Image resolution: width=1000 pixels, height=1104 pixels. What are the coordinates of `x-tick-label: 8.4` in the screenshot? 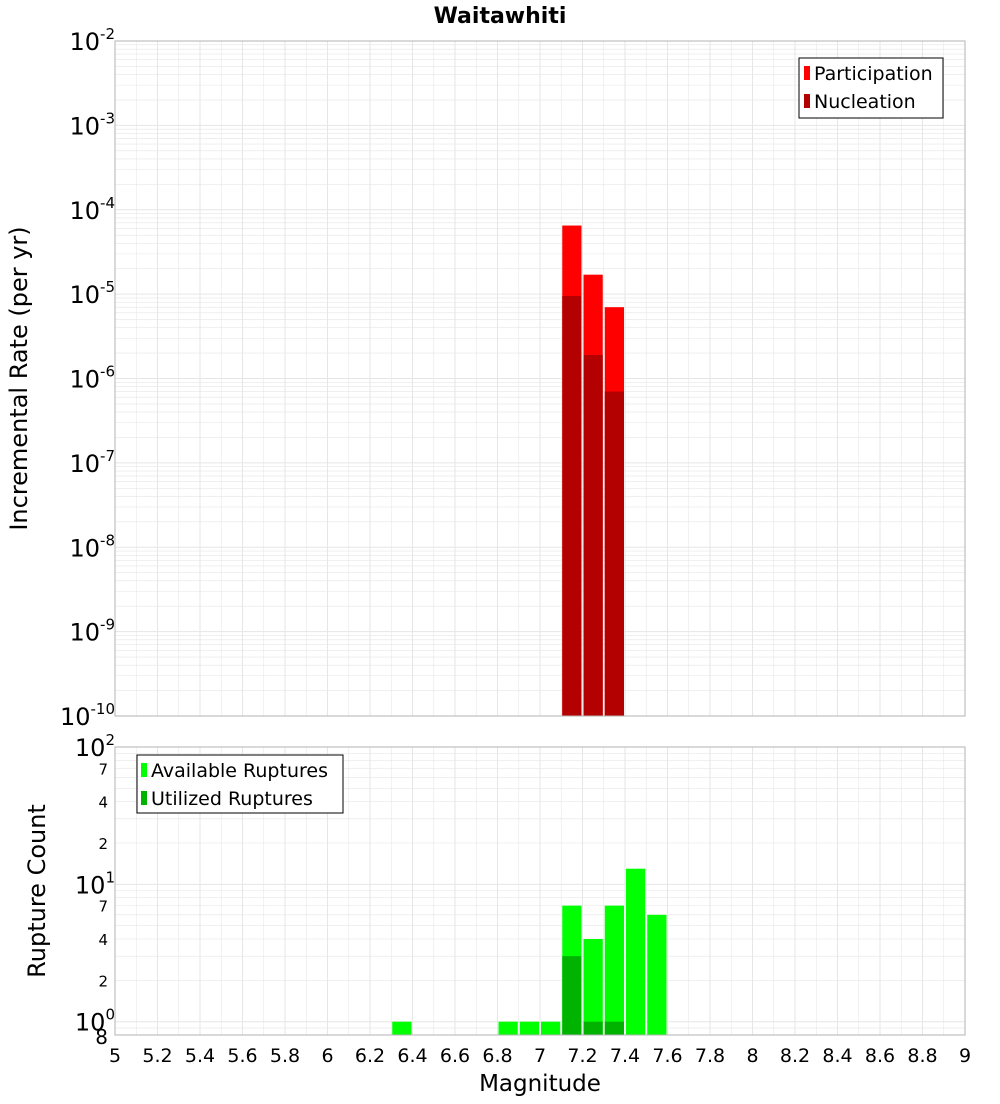 It's located at (837, 1056).